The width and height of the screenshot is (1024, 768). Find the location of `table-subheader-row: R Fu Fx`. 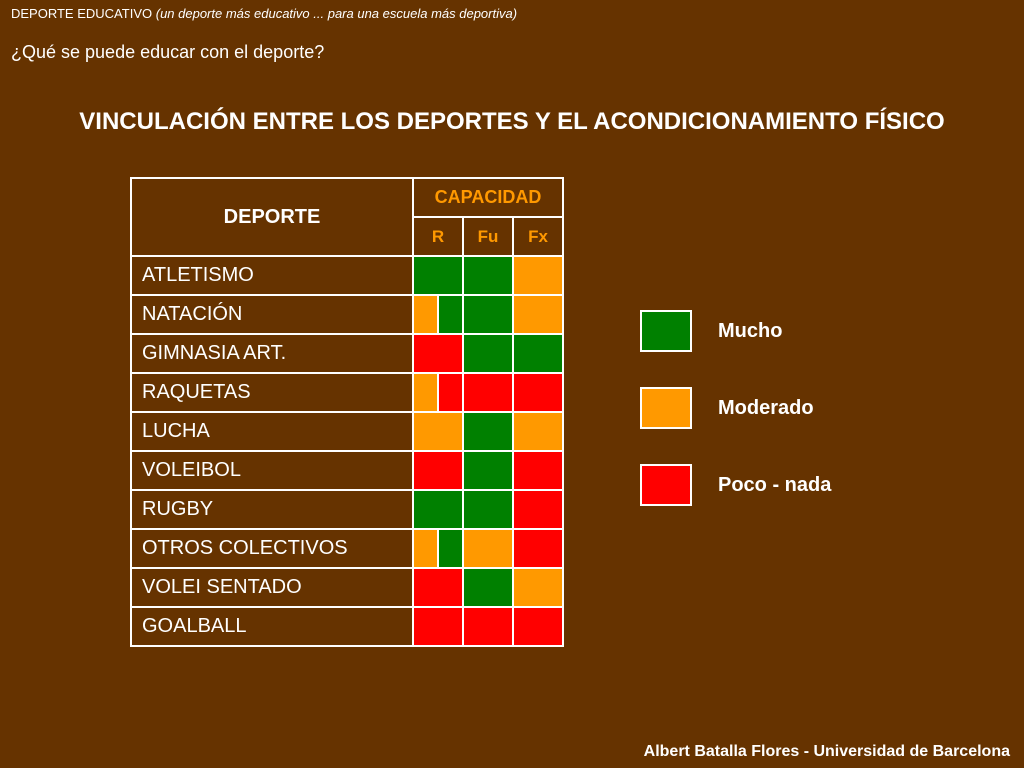

table-subheader-row: R Fu Fx is located at coordinates (347, 236).